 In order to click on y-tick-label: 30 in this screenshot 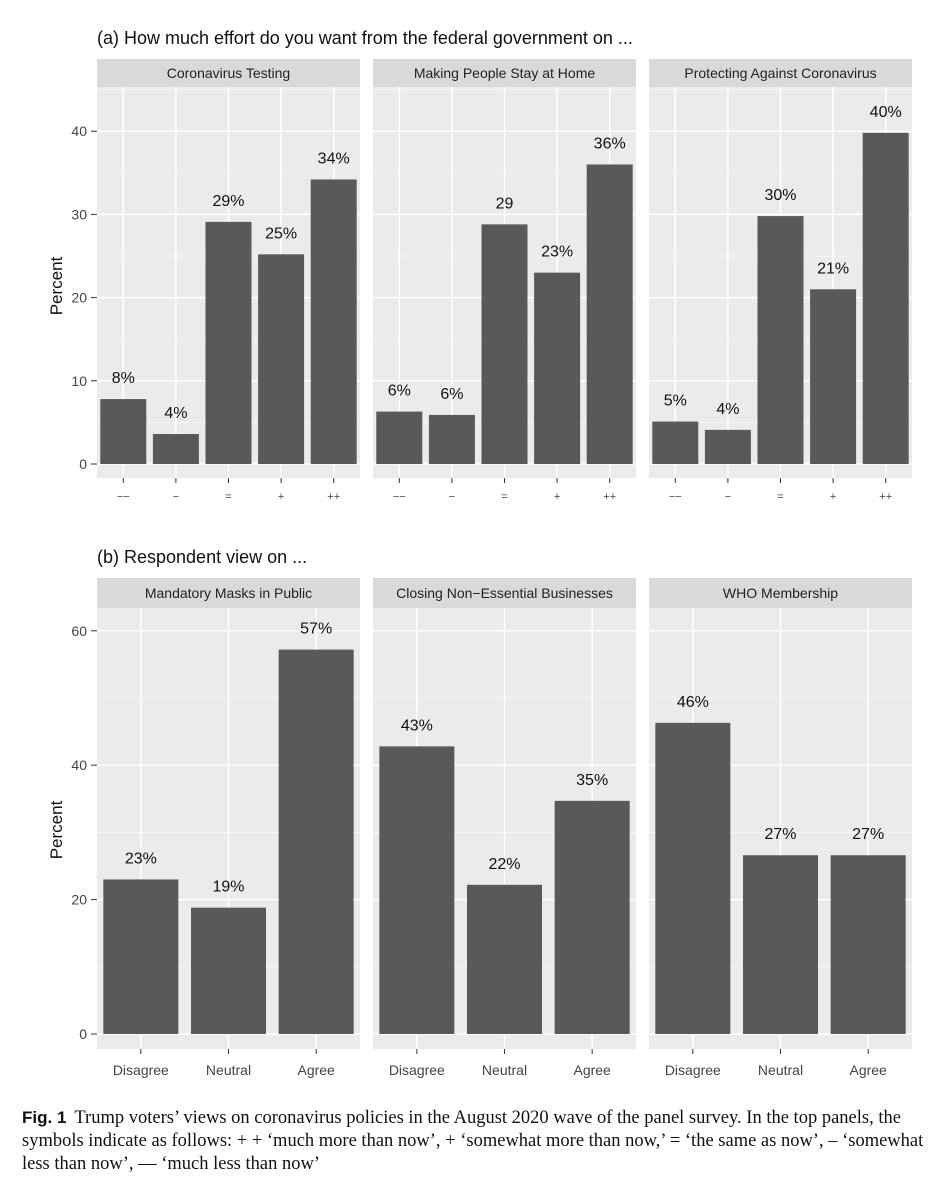, I will do `click(79, 214)`.